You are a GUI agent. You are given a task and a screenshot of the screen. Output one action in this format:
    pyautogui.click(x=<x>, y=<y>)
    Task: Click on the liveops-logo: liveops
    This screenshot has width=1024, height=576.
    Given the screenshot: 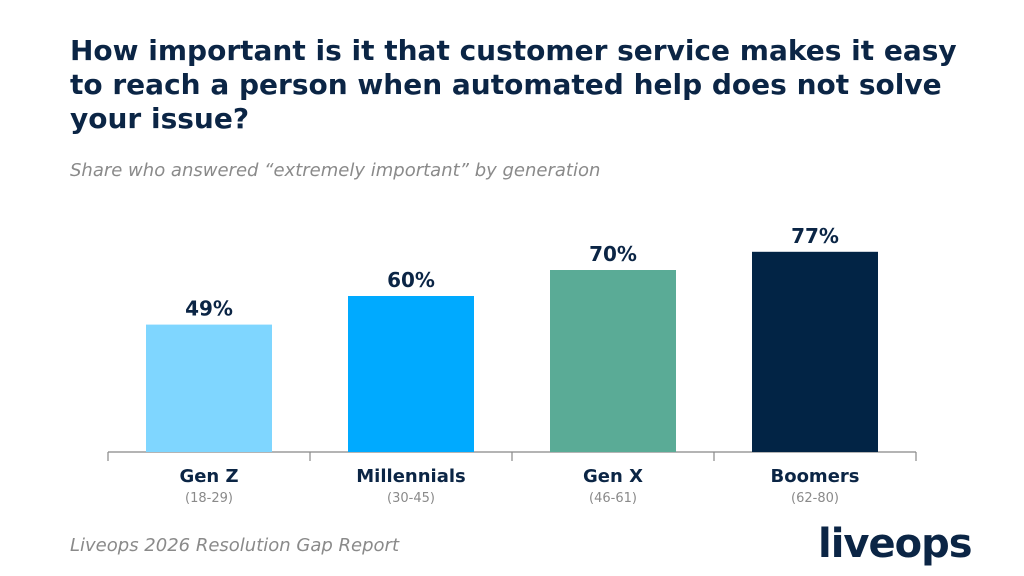 What is the action you would take?
    pyautogui.click(x=895, y=544)
    